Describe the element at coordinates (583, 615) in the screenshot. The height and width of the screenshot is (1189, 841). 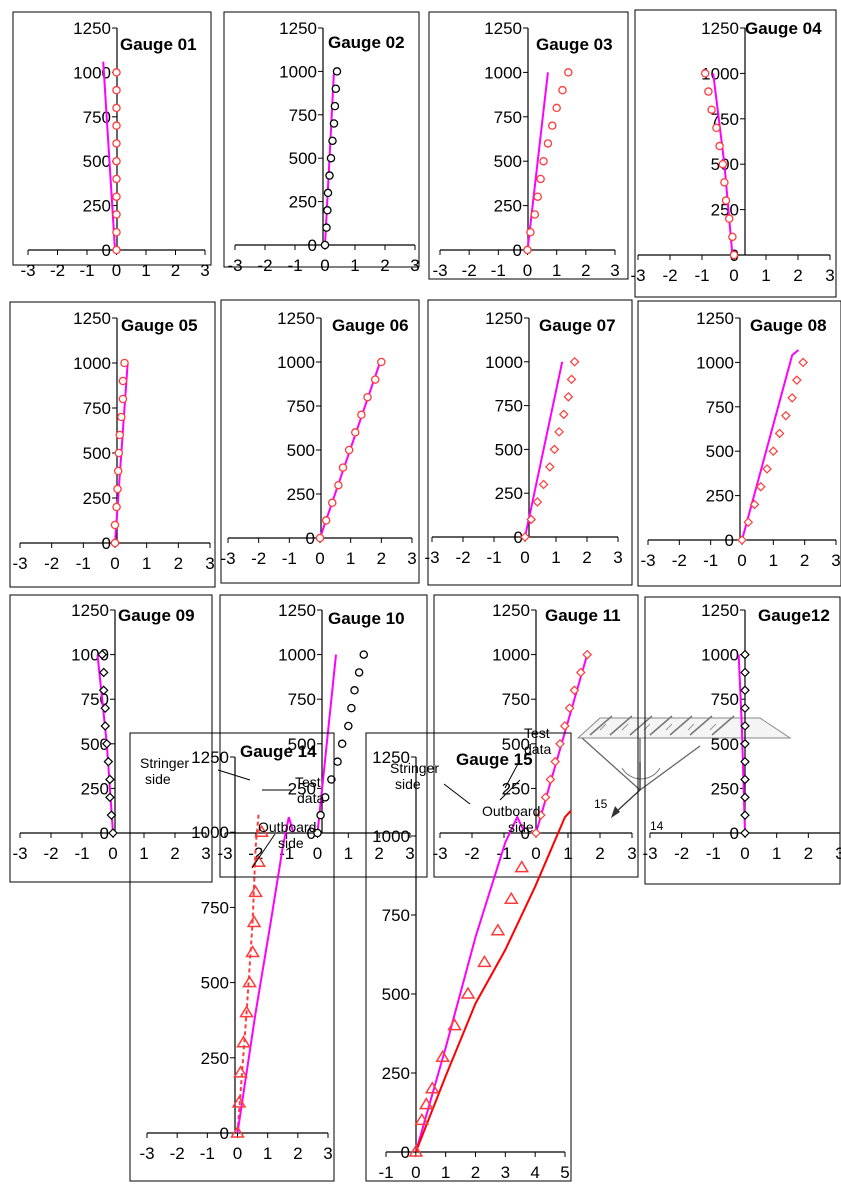
I see `chart-title: Gauge 11` at that location.